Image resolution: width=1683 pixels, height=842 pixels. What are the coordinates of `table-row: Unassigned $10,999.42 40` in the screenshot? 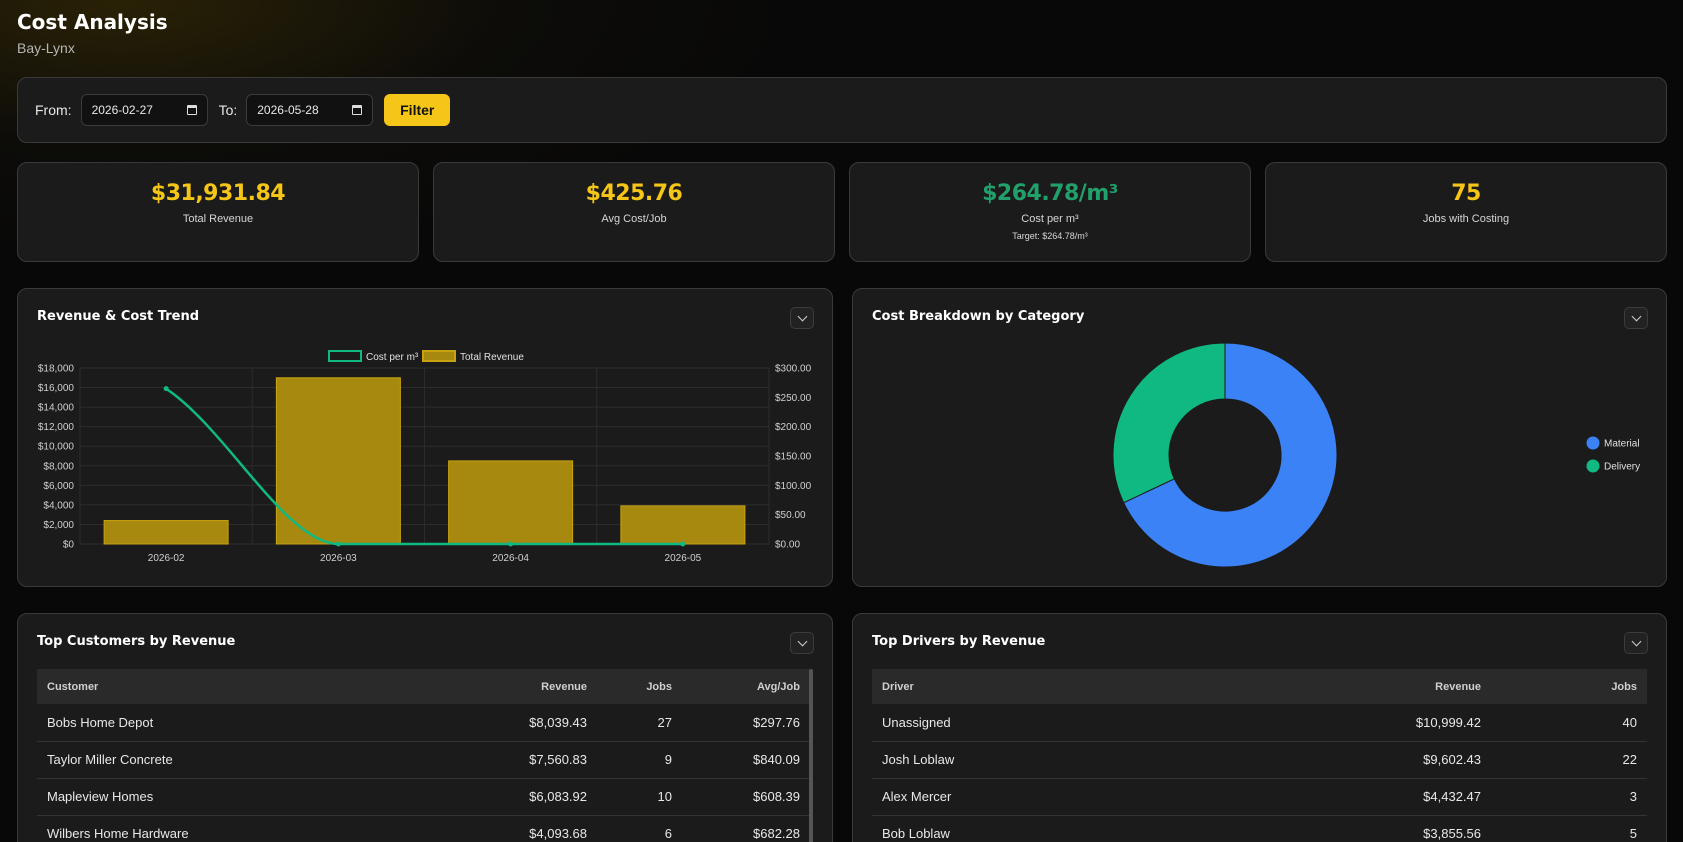 It's located at (1259, 723).